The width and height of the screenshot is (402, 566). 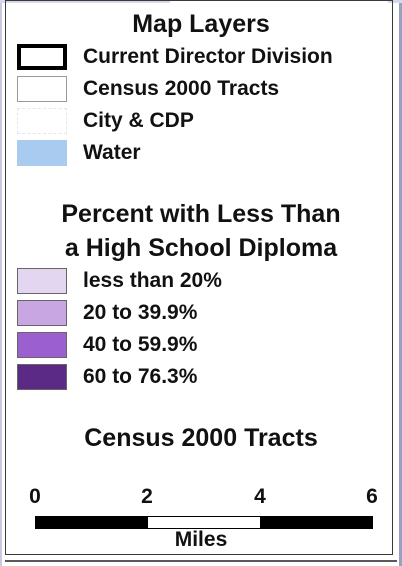 I want to click on legend-class-3: 40 to 59.9%, so click(x=202, y=346).